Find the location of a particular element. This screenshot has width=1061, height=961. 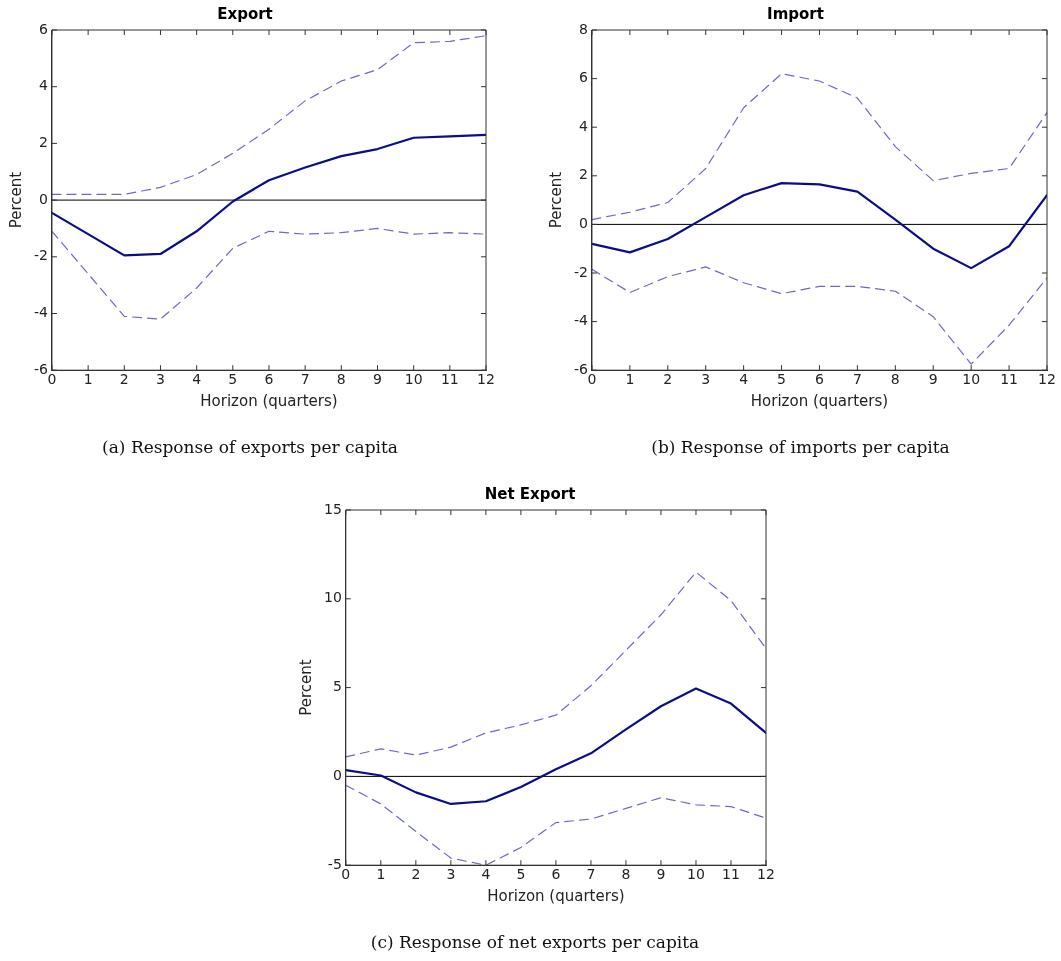

text: (b) Response of imports per capita is located at coordinates (800, 447).